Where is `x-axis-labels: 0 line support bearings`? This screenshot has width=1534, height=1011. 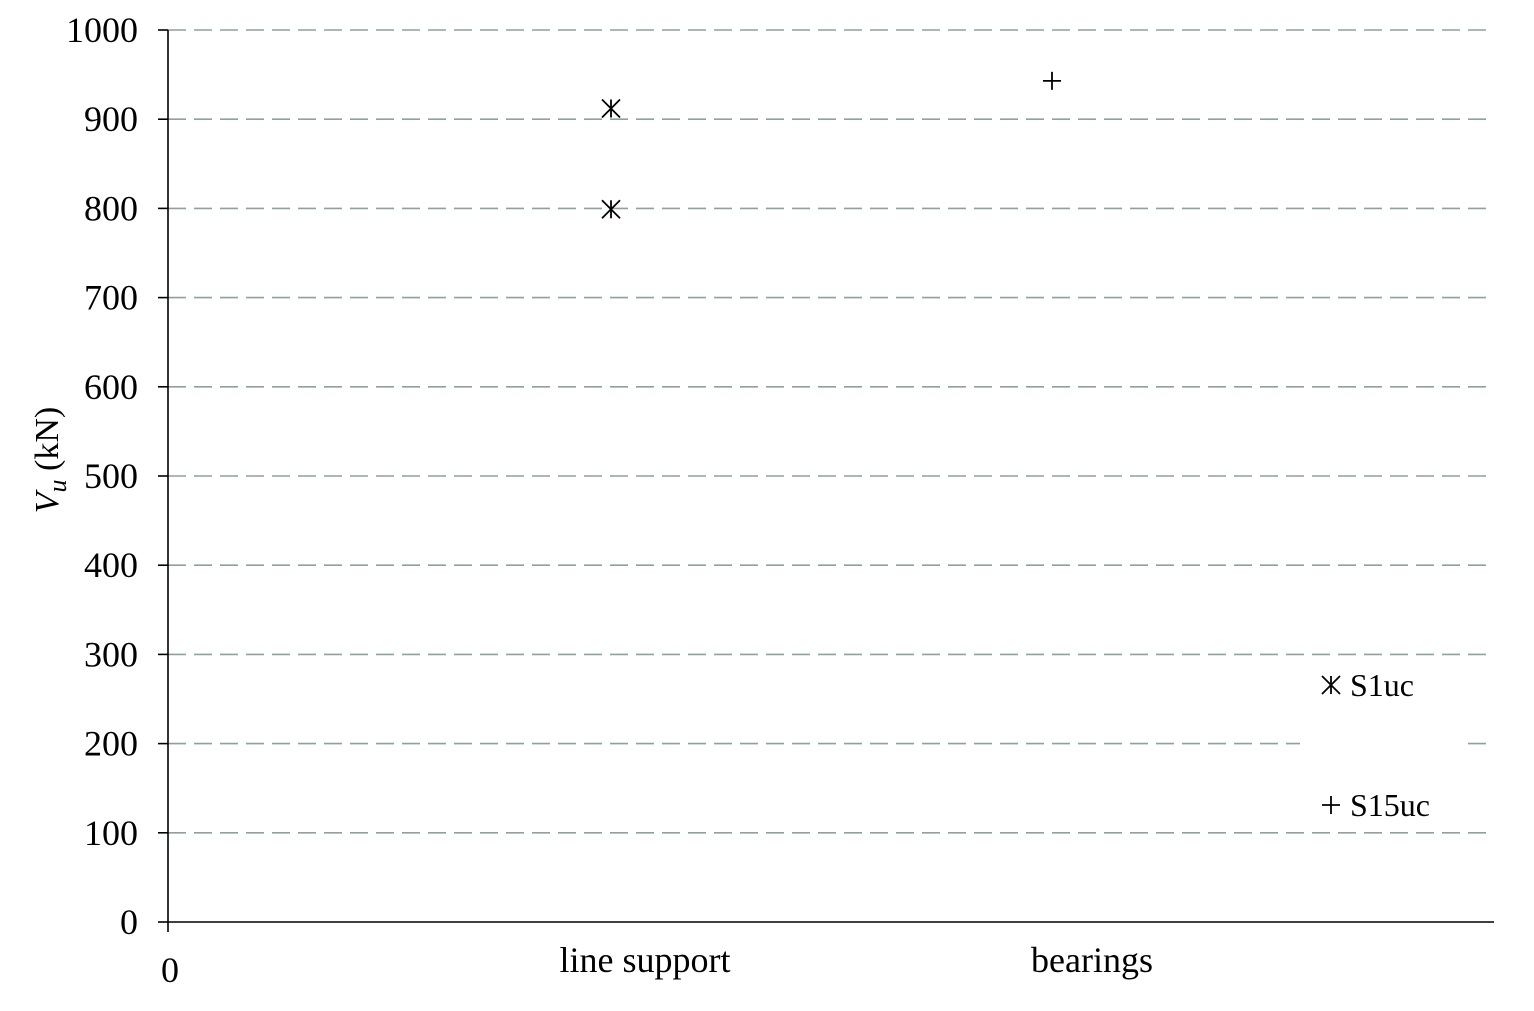
x-axis-labels: 0 line support bearings is located at coordinates (657, 965).